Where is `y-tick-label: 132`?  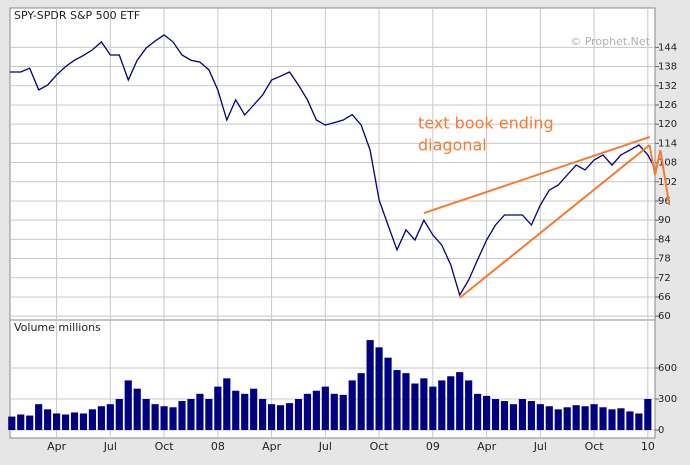 y-tick-label: 132 is located at coordinates (667, 86).